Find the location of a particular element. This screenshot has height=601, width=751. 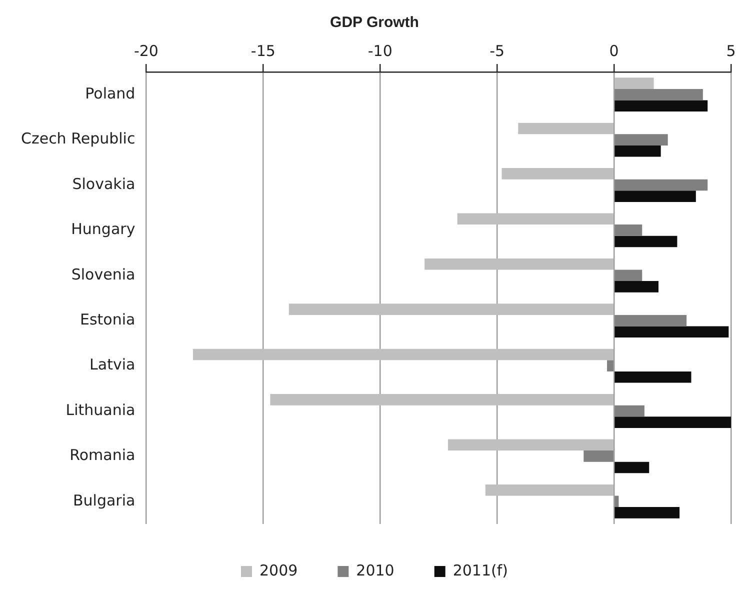

x-tick-label: 0 is located at coordinates (614, 51).